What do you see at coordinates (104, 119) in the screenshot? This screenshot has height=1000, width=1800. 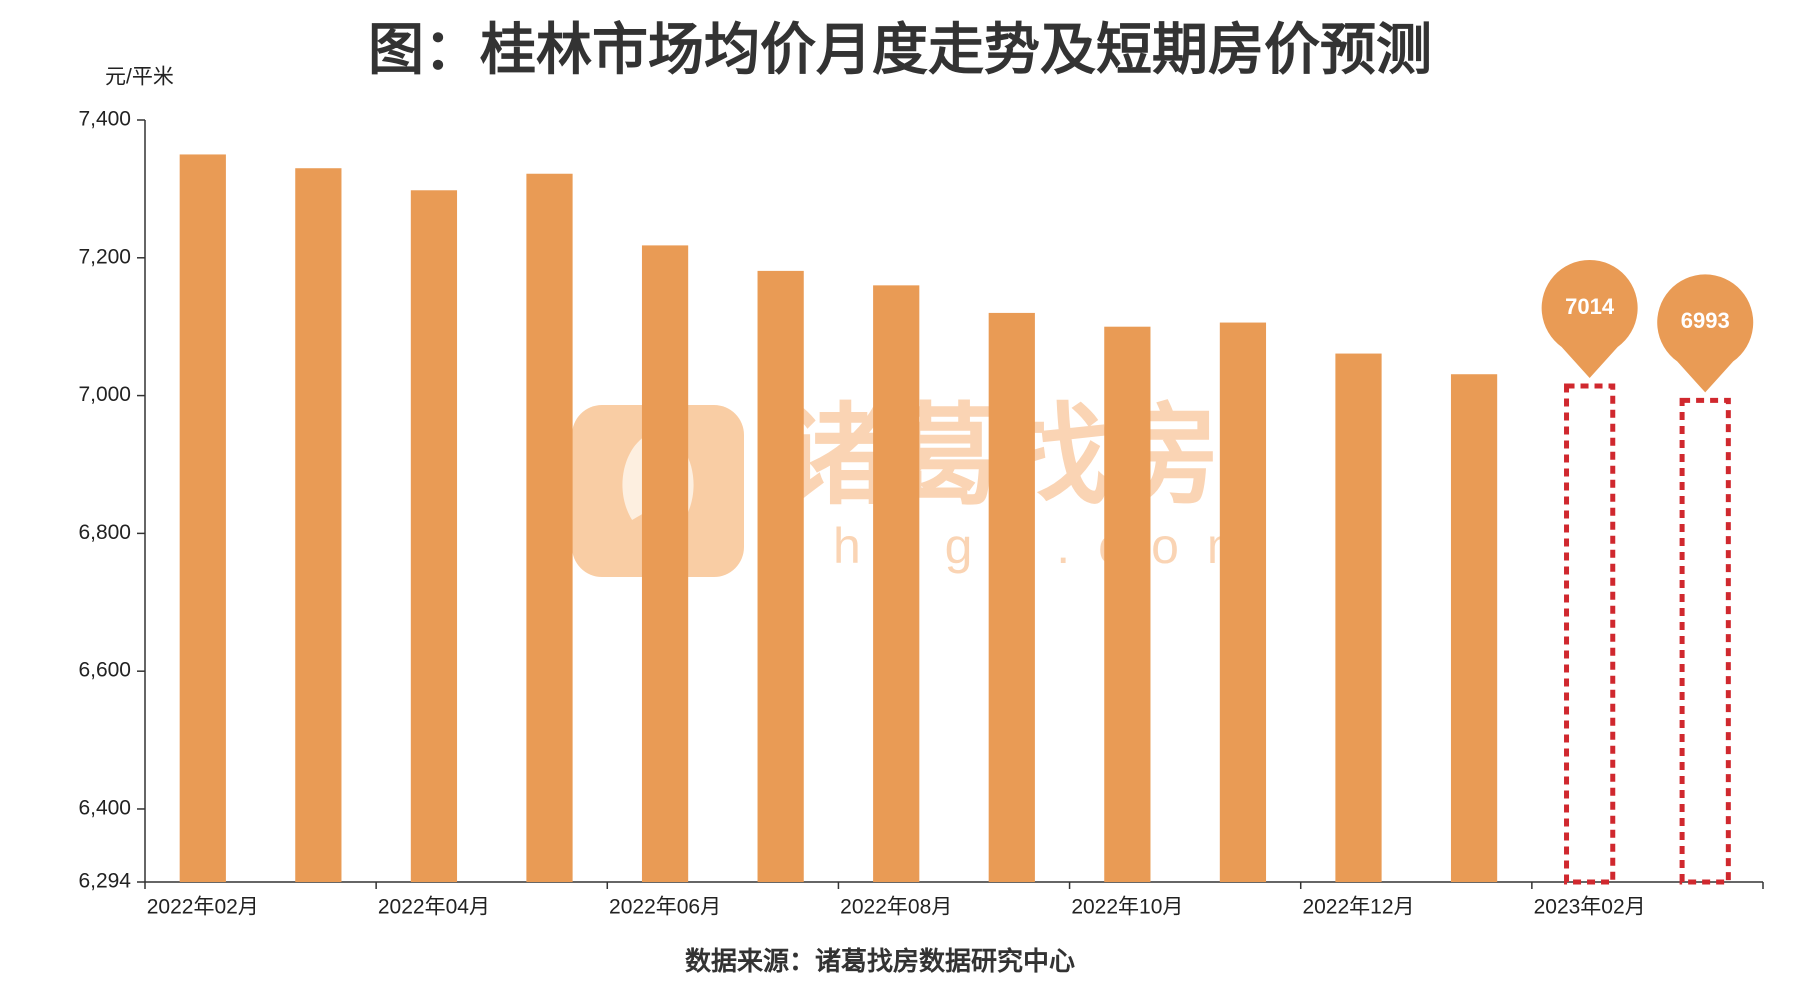 I see `y-tick-label: 7,400` at bounding box center [104, 119].